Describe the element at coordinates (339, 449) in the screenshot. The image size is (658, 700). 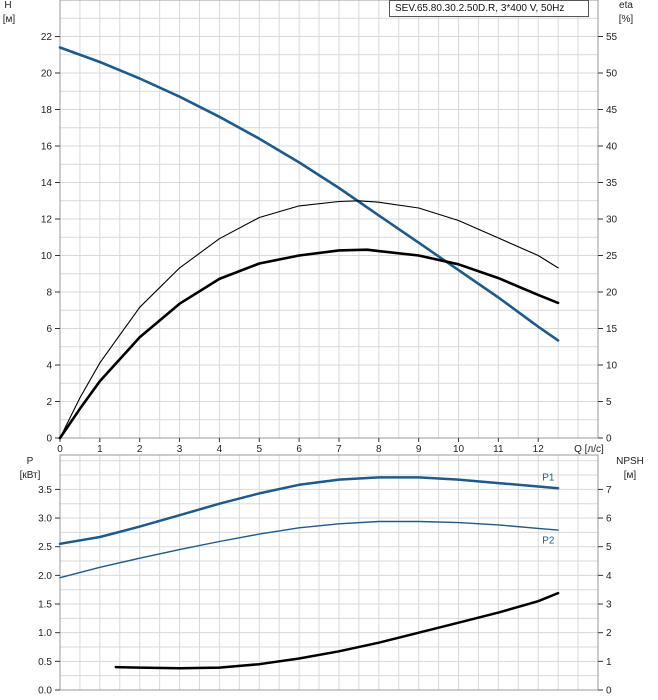
I see `x-tick-label: 7` at that location.